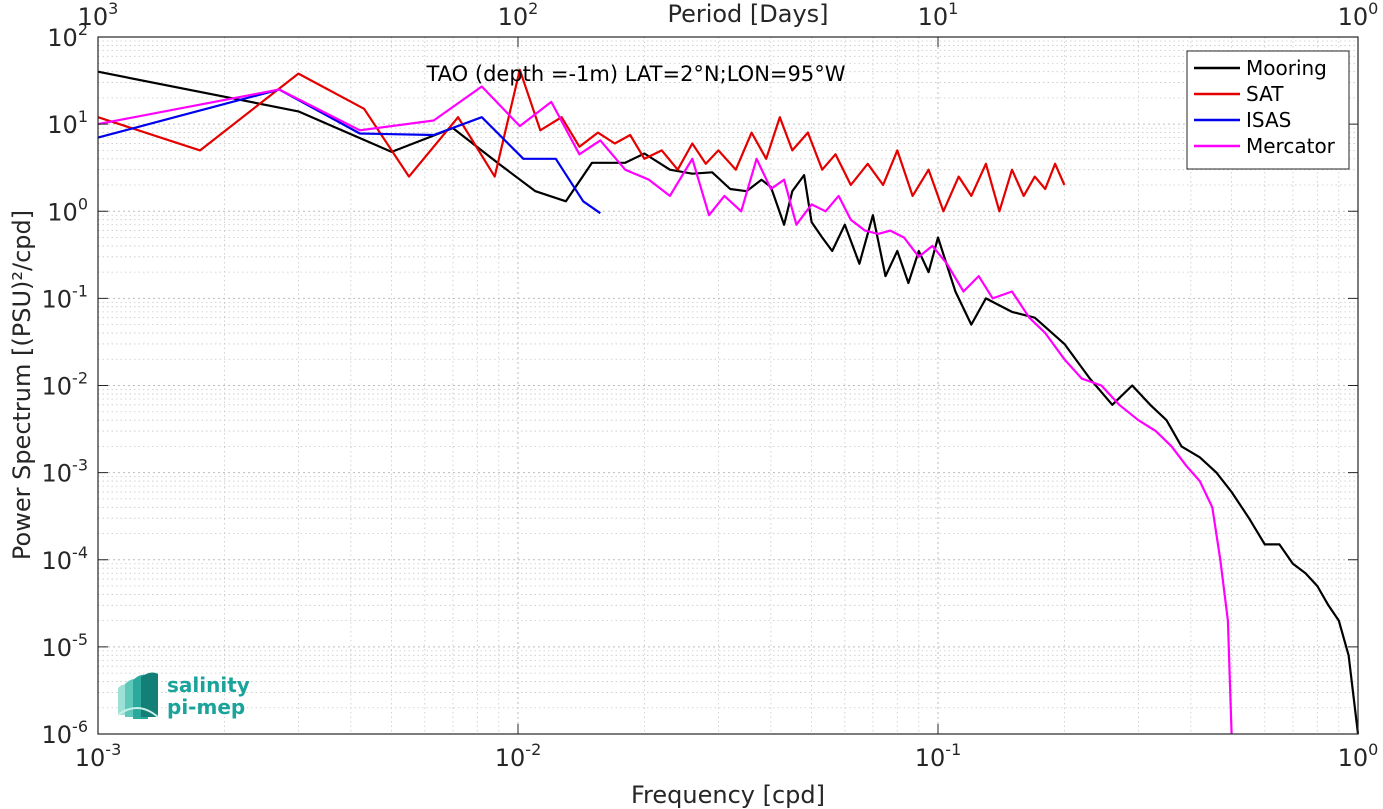  What do you see at coordinates (728, 795) in the screenshot?
I see `x-axis-label: Frequency [cpd]` at bounding box center [728, 795].